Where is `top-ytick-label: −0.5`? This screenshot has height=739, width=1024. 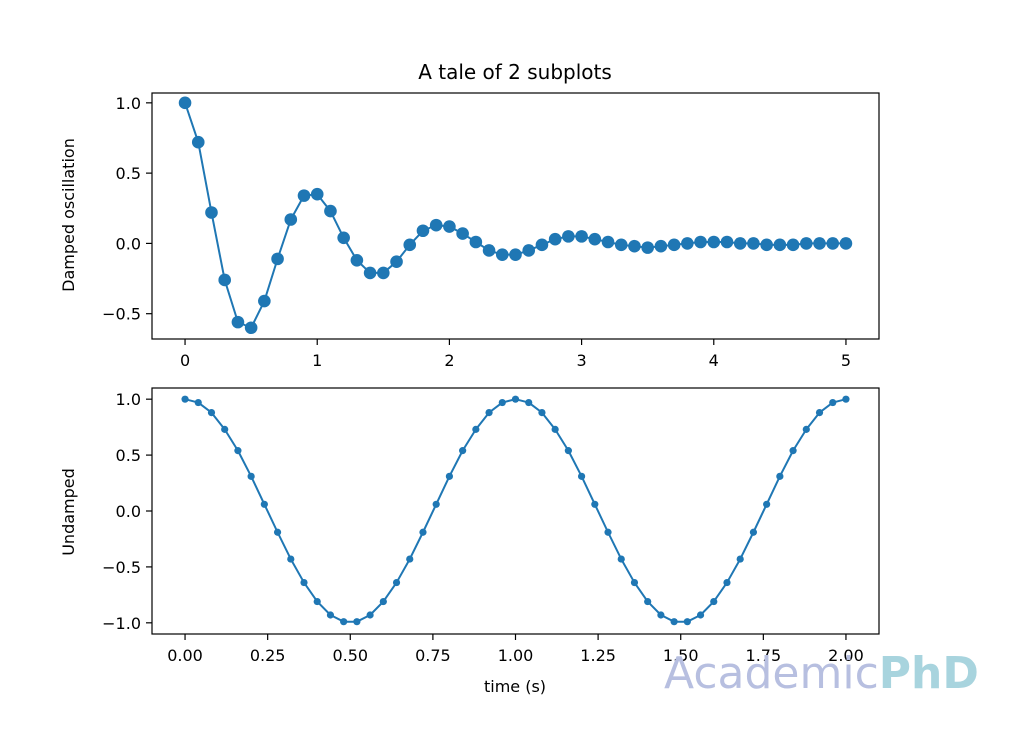 top-ytick-label: −0.5 is located at coordinates (121, 314).